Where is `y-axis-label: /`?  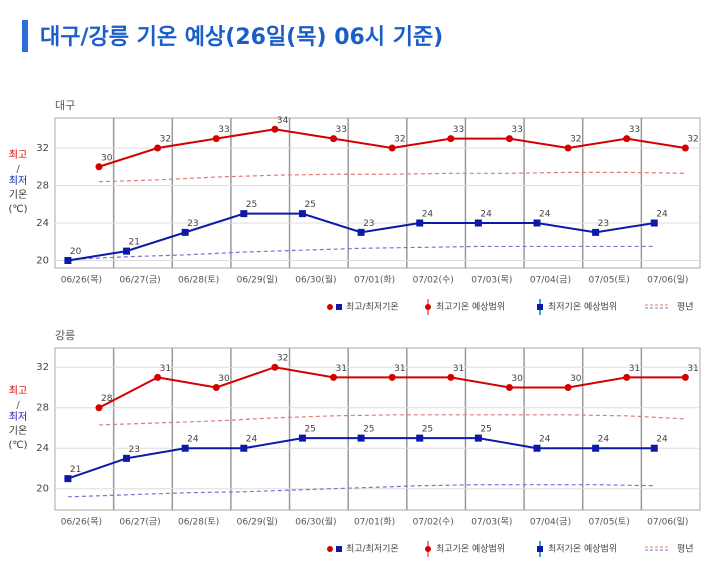
y-axis-label: / is located at coordinates (18, 405).